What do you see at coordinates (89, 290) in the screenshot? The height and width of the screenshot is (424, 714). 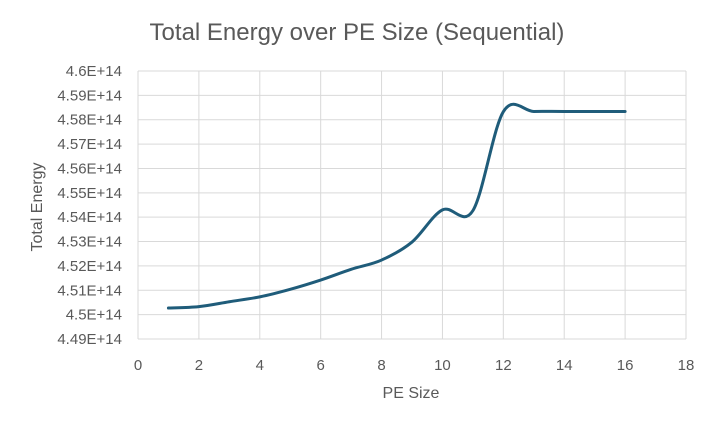 I see `y-tick-label: 4.51E+14` at bounding box center [89, 290].